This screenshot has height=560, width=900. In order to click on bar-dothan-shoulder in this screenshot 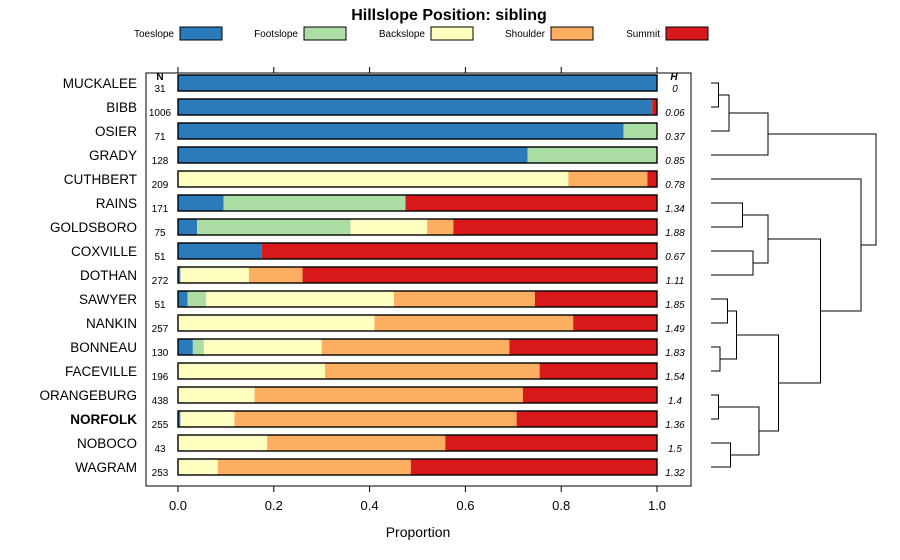, I will do `click(275, 275)`.